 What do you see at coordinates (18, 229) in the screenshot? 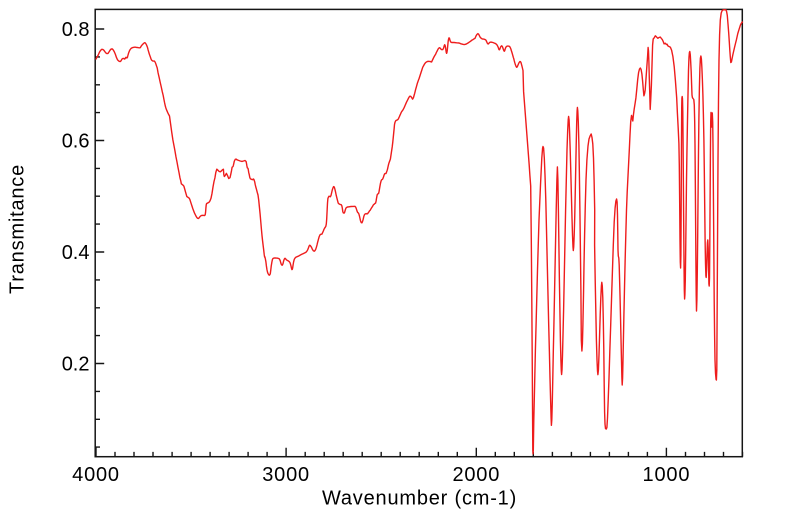
I see `svg-text: Transmitance` at bounding box center [18, 229].